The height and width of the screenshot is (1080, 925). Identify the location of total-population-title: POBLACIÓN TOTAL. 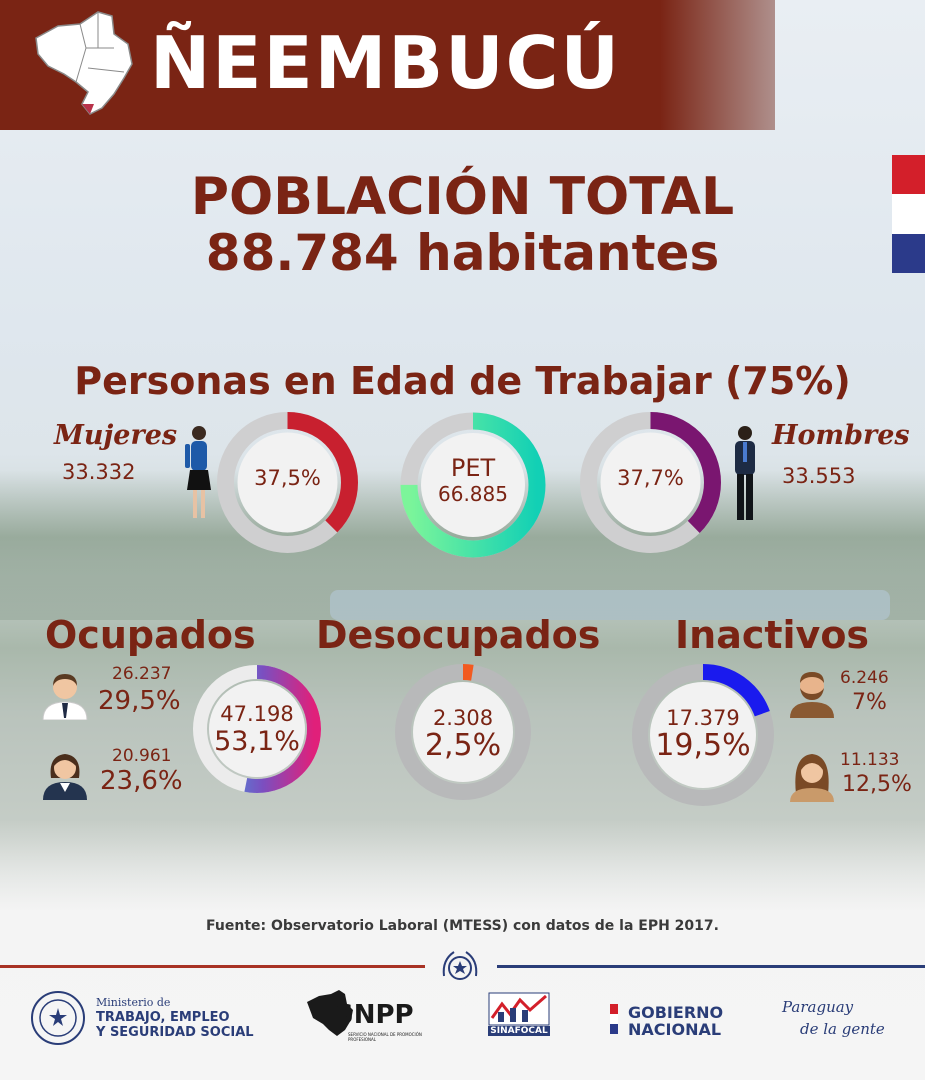
(462, 197).